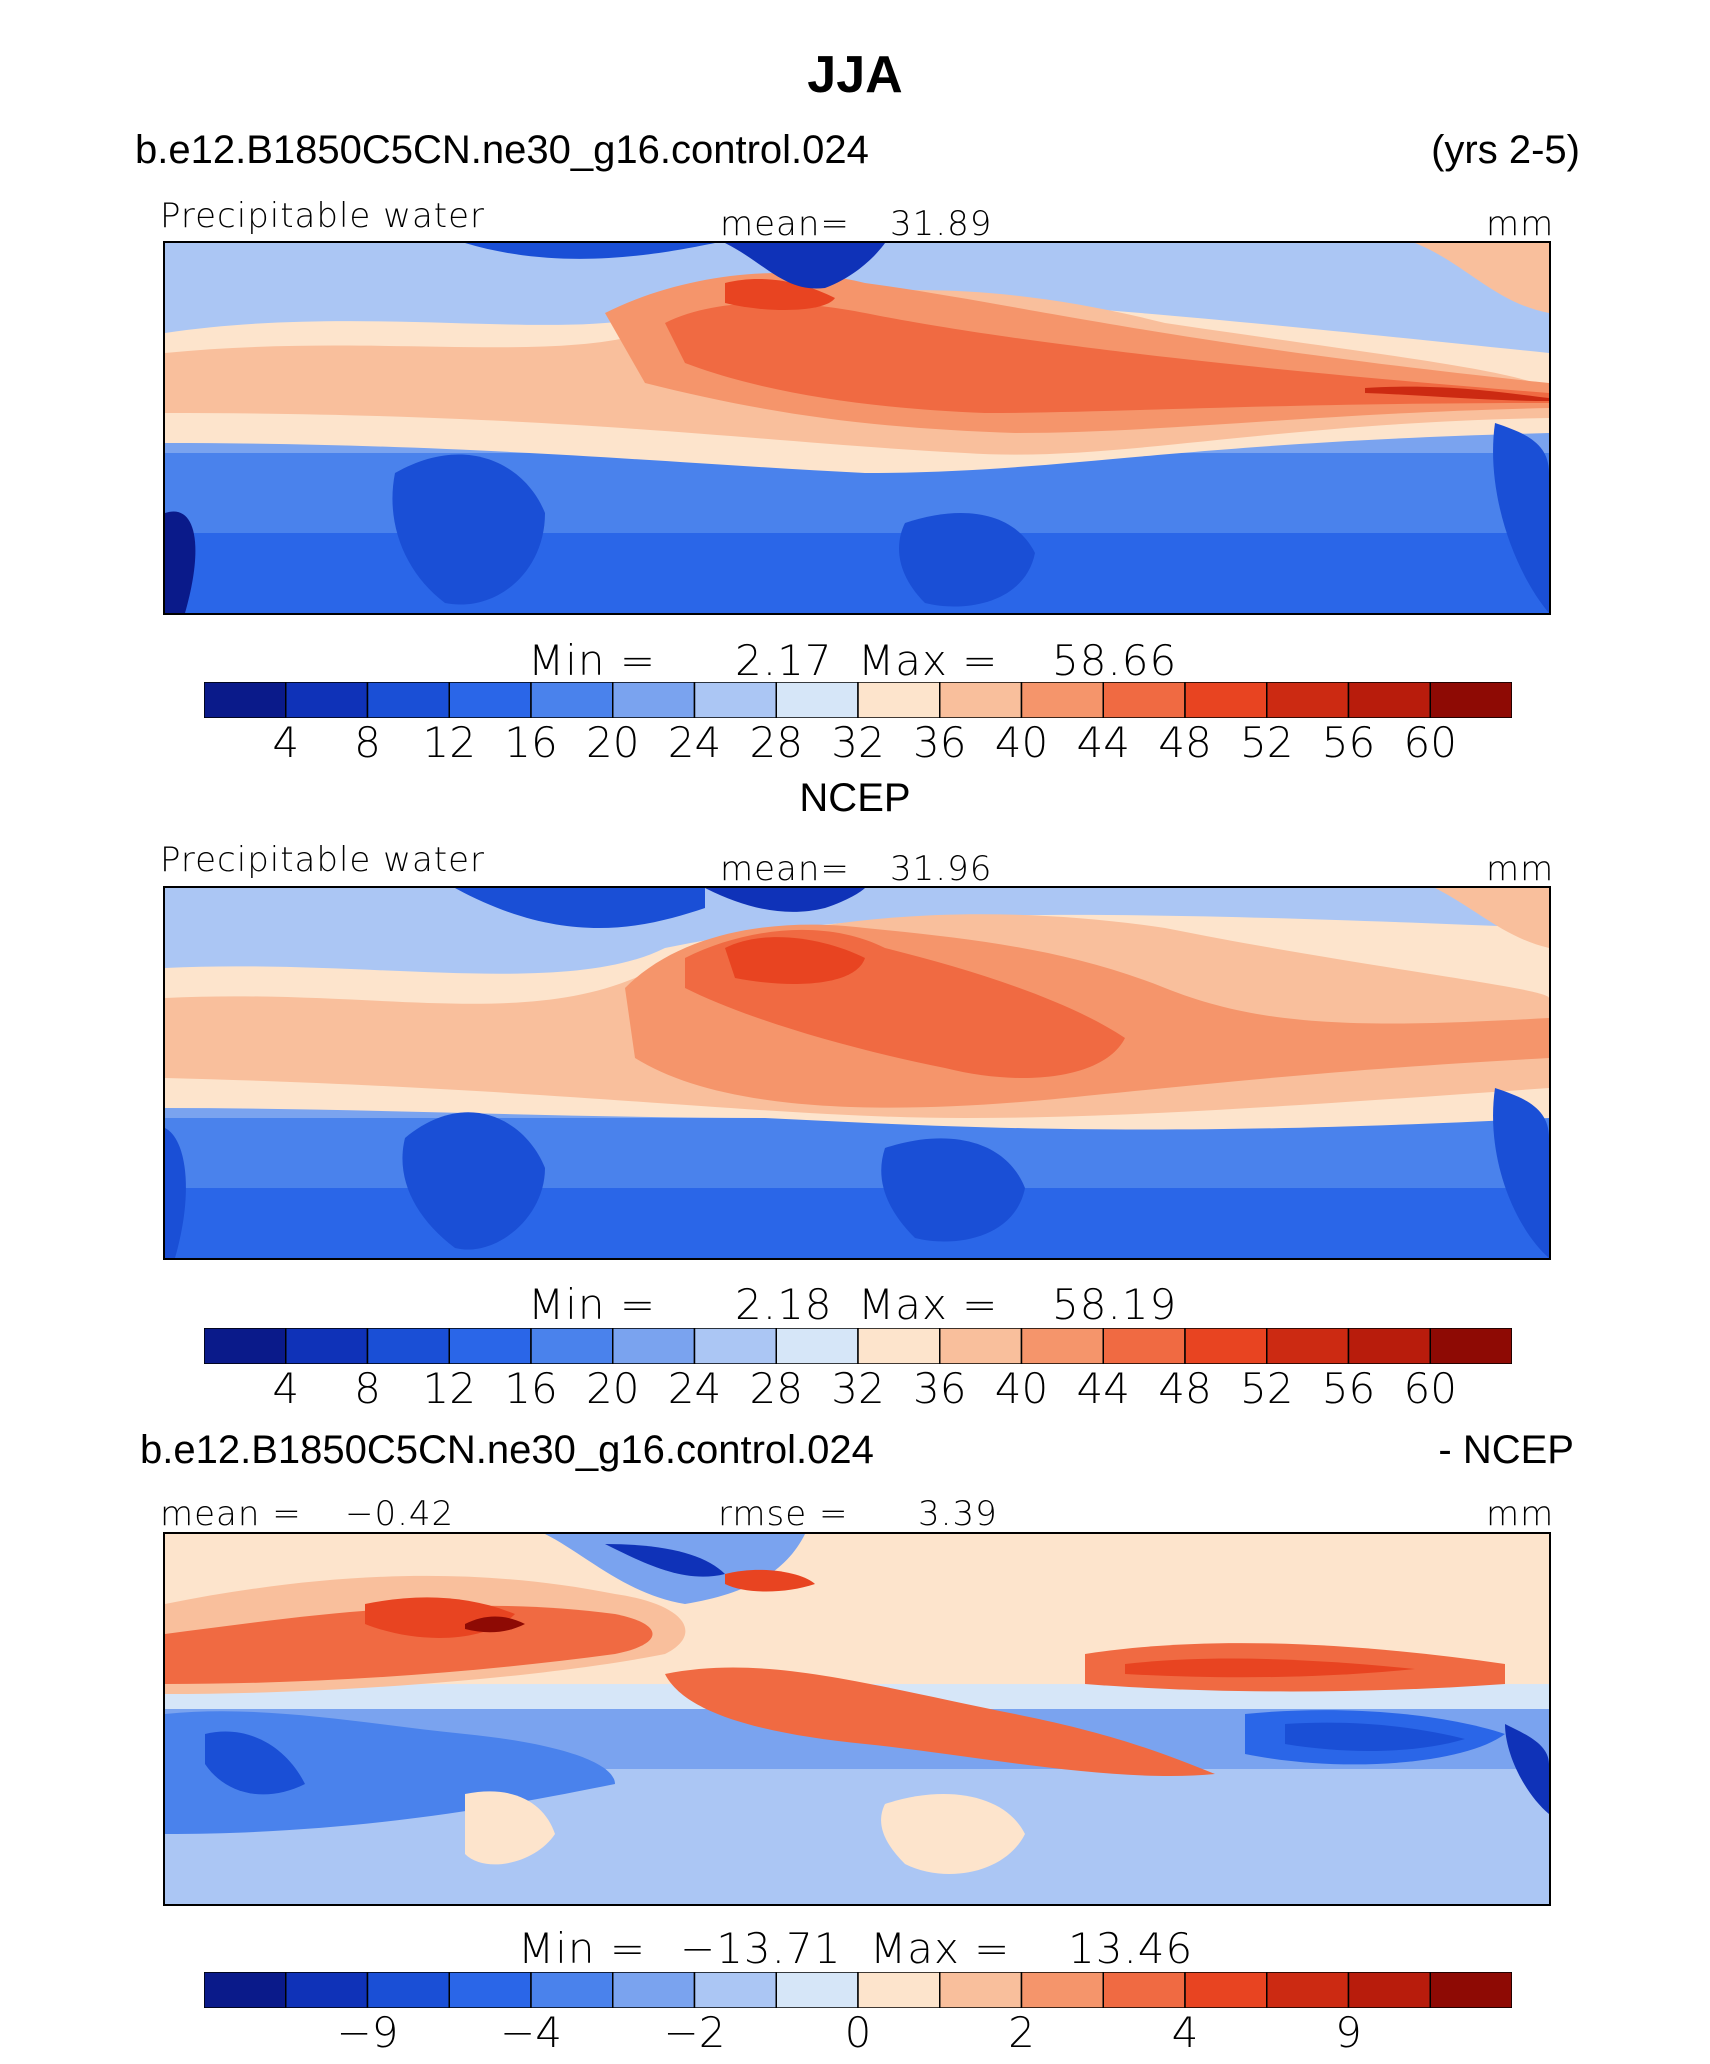 This screenshot has width=1710, height=2064. I want to click on panel3-colorbar-tick-label: 9, so click(1348, 2032).